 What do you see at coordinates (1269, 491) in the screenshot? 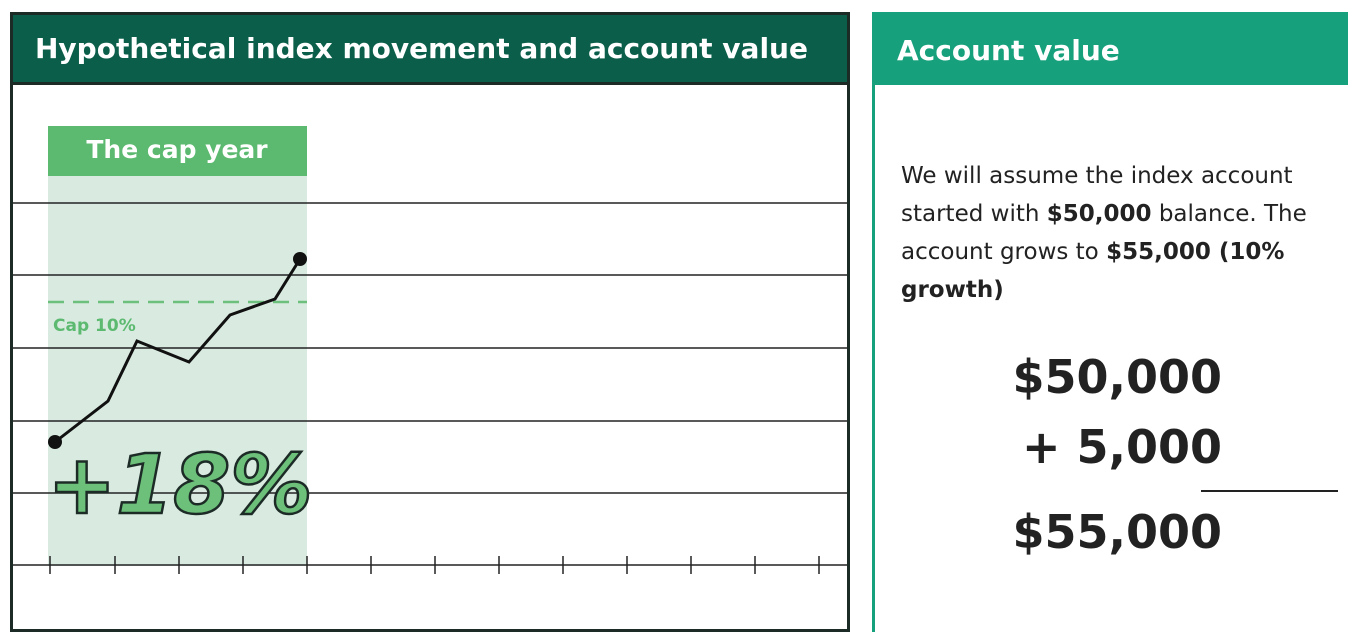
I see `sum-rule` at bounding box center [1269, 491].